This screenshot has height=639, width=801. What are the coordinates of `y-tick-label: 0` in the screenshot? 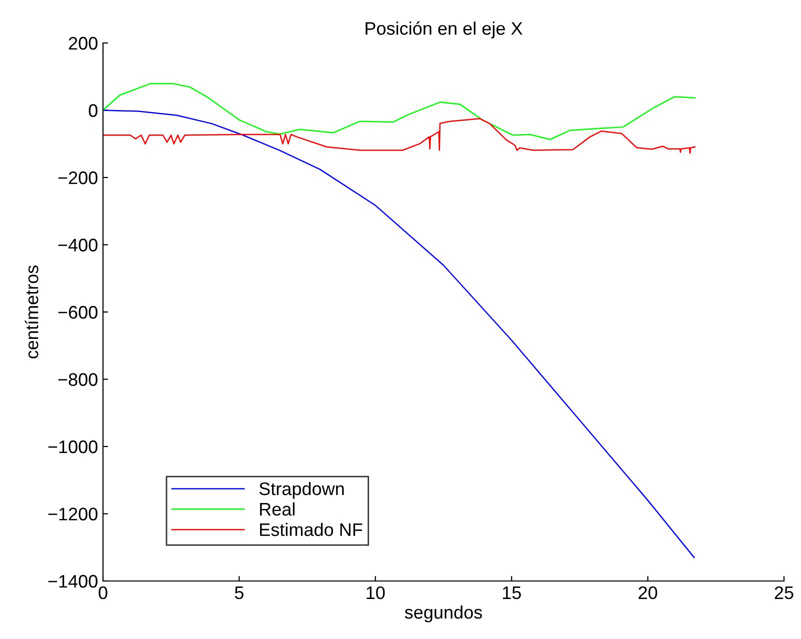 It's located at (93, 110).